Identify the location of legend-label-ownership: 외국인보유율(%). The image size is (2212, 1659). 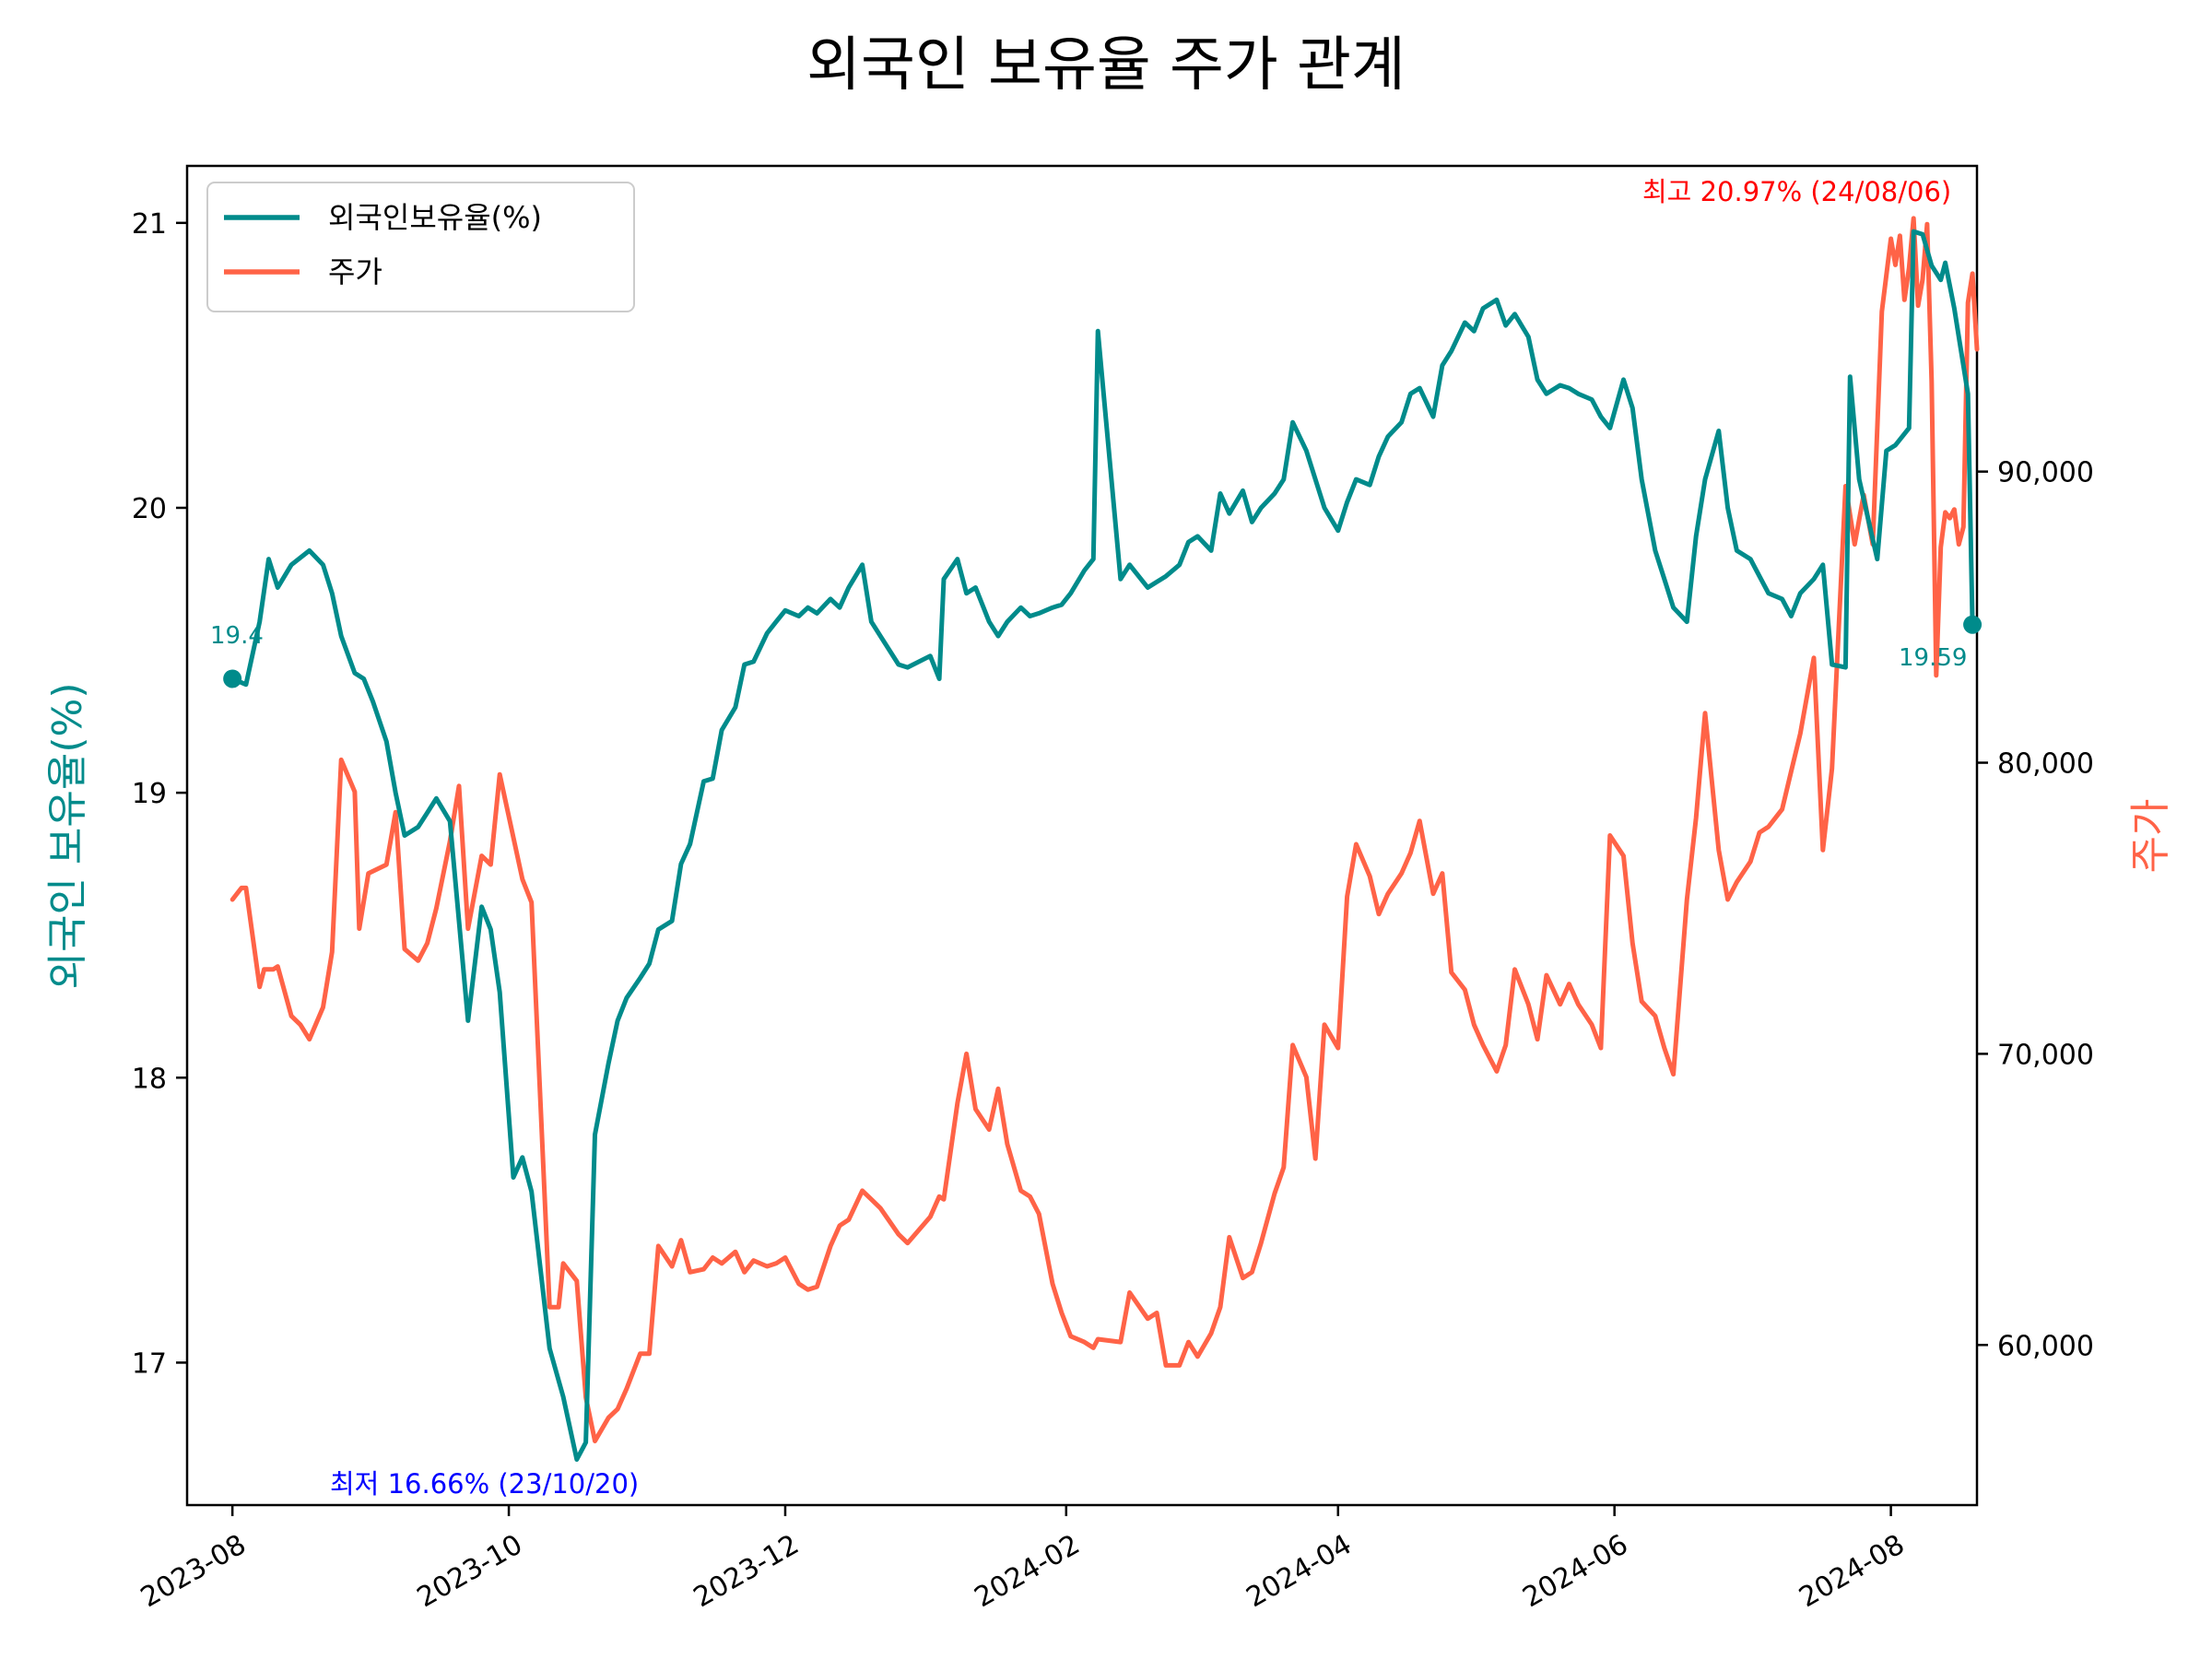
(435, 217).